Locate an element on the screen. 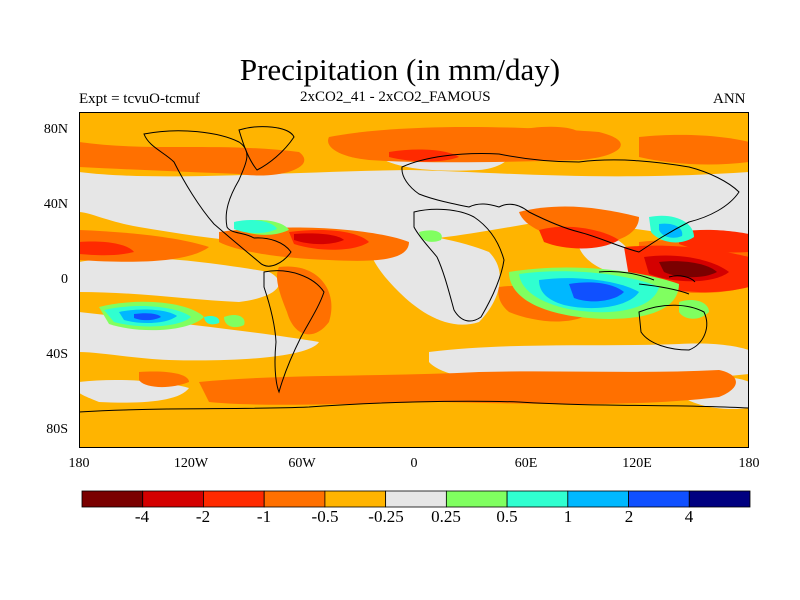 This screenshot has height=600, width=800. colorbar-label: -4 is located at coordinates (142, 516).